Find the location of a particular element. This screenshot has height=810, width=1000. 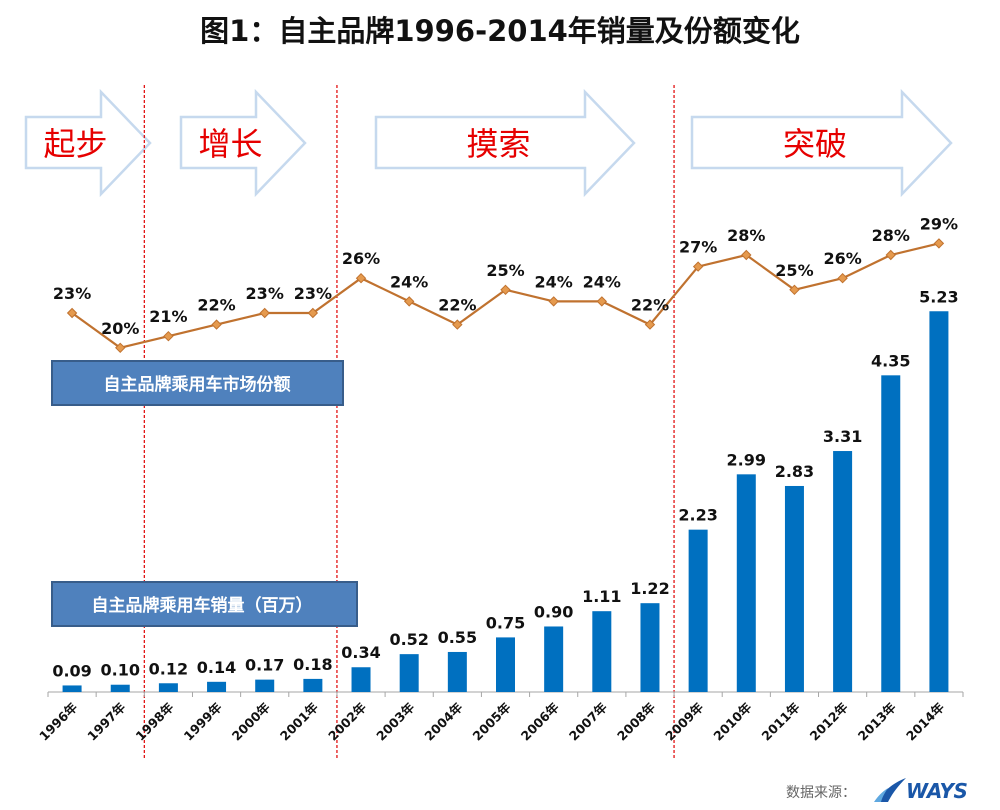

phase-arrows: 起步 增长 摸索 突破 is located at coordinates (488, 143).